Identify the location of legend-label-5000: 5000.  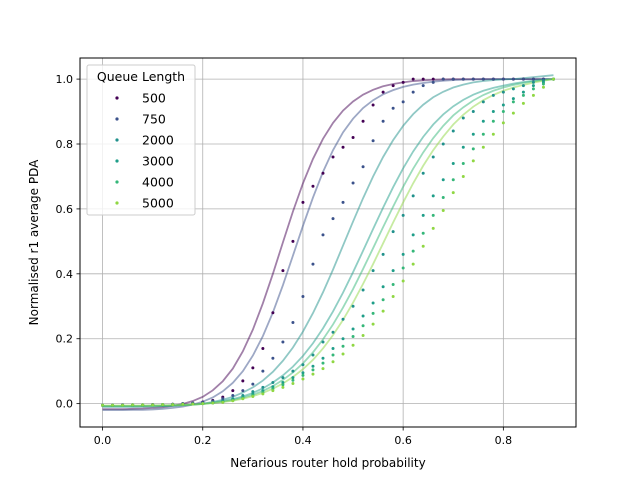
(158, 203).